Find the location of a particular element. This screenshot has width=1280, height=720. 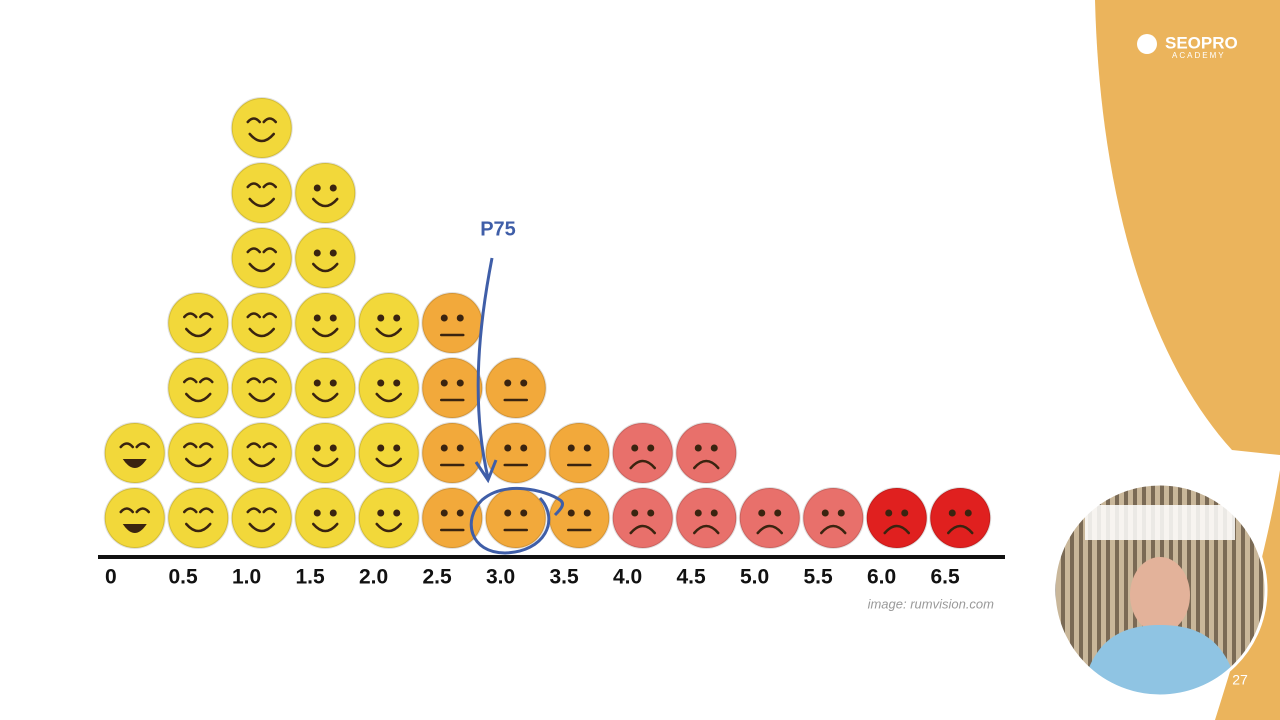

caption: image: rumvision.com is located at coordinates (931, 603).